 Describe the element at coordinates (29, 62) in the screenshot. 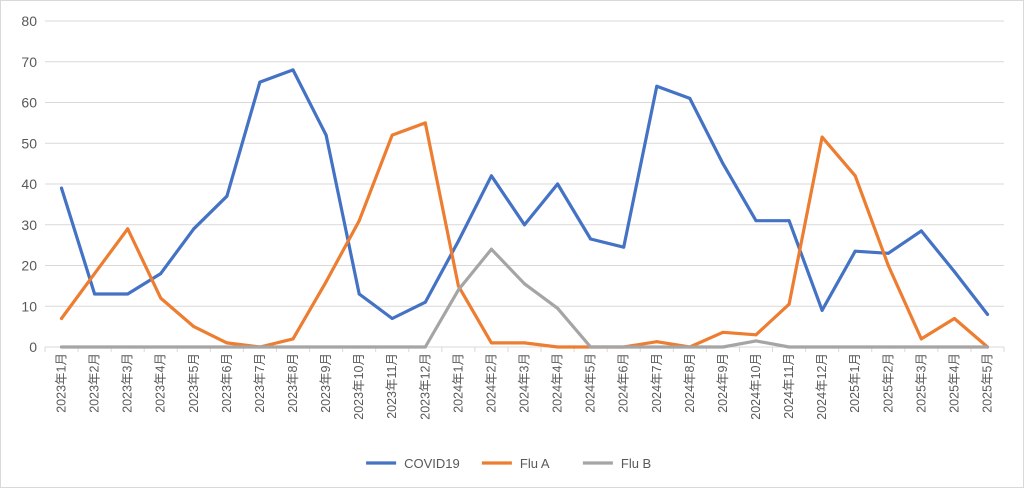

I see `y-tick-label: 70` at that location.